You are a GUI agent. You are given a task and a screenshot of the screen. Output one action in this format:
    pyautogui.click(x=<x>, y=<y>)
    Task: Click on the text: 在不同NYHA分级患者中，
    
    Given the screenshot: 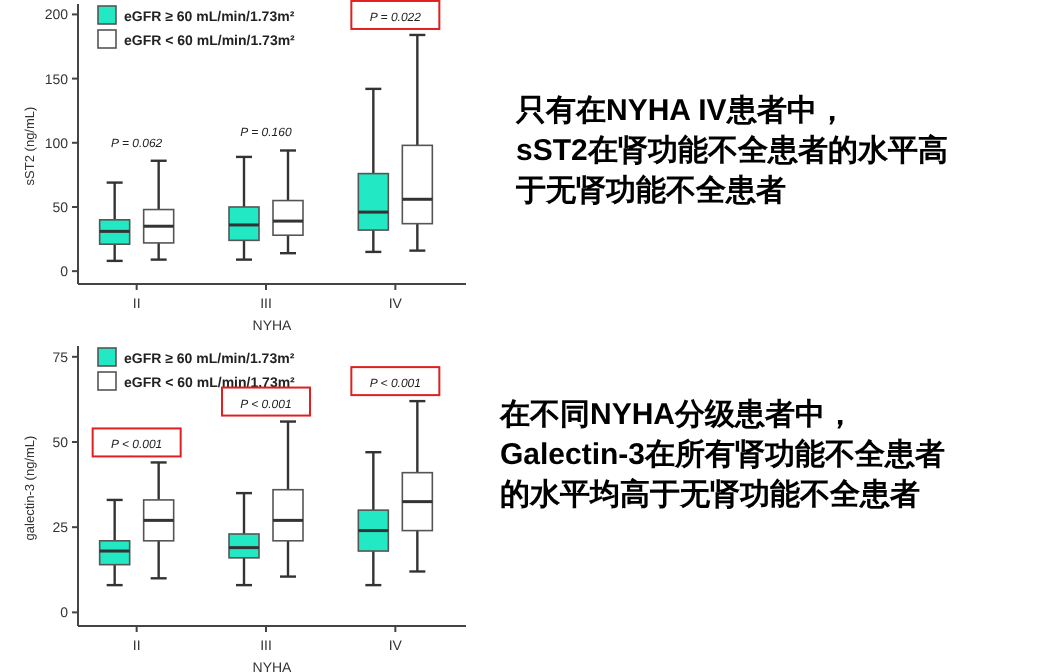 What is the action you would take?
    pyautogui.click(x=677, y=415)
    